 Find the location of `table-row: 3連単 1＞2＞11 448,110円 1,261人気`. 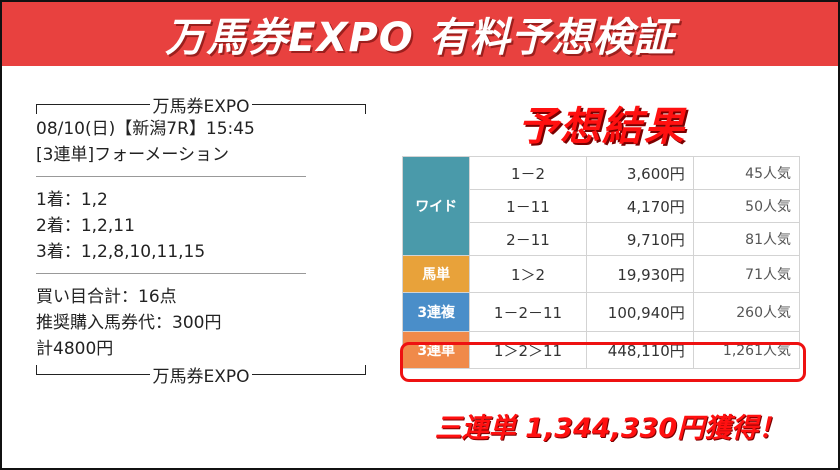

table-row: 3連単 1＞2＞11 448,110円 1,261人気 is located at coordinates (601, 350).